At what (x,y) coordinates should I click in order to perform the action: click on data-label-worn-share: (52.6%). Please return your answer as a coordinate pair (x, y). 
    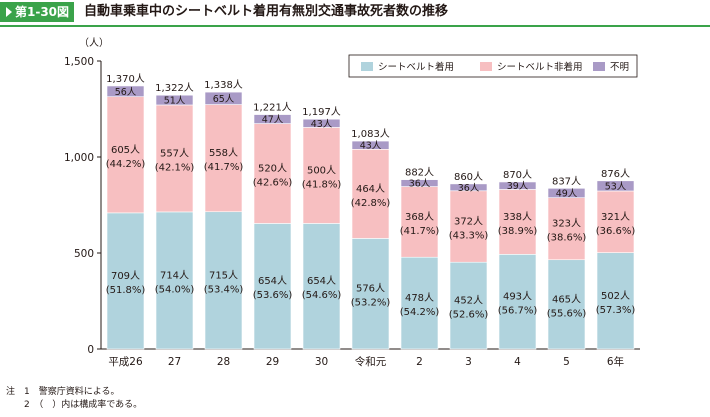
    Looking at the image, I should click on (469, 315).